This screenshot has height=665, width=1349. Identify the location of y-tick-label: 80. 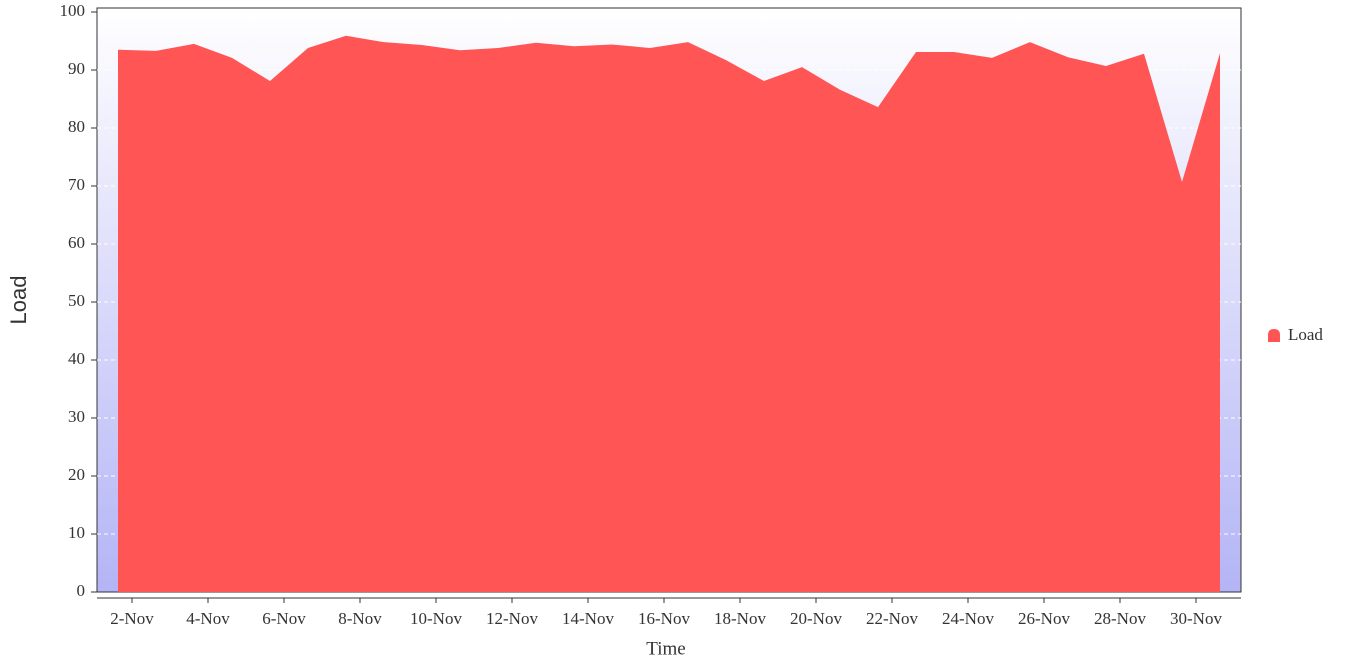
(76, 126).